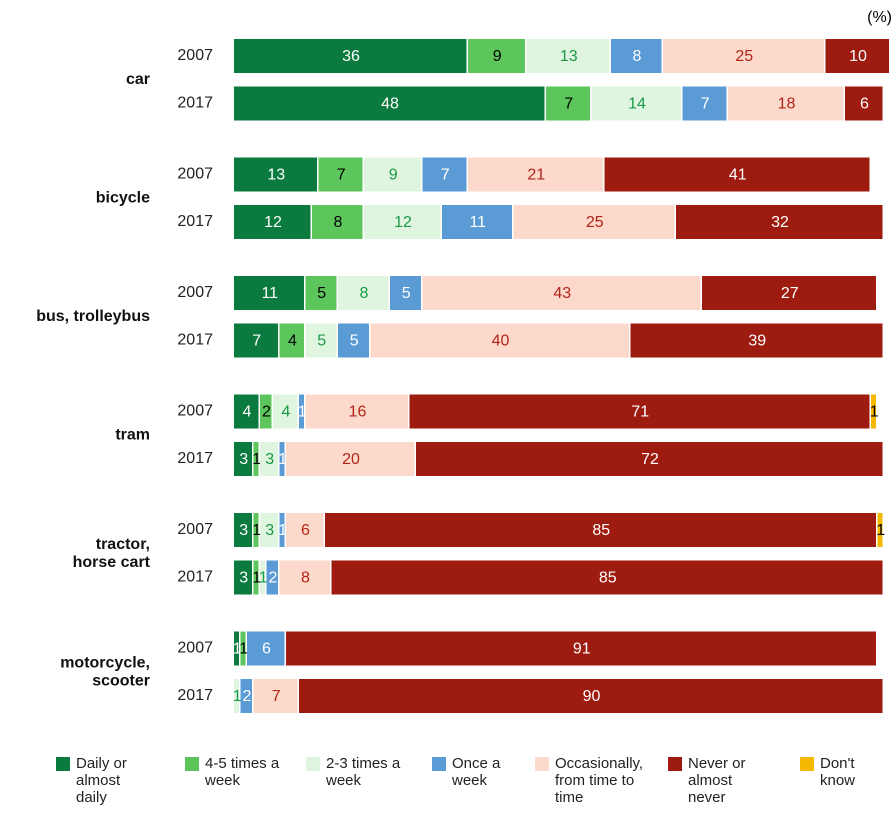  What do you see at coordinates (738, 175) in the screenshot?
I see `bar-label: 41` at bounding box center [738, 175].